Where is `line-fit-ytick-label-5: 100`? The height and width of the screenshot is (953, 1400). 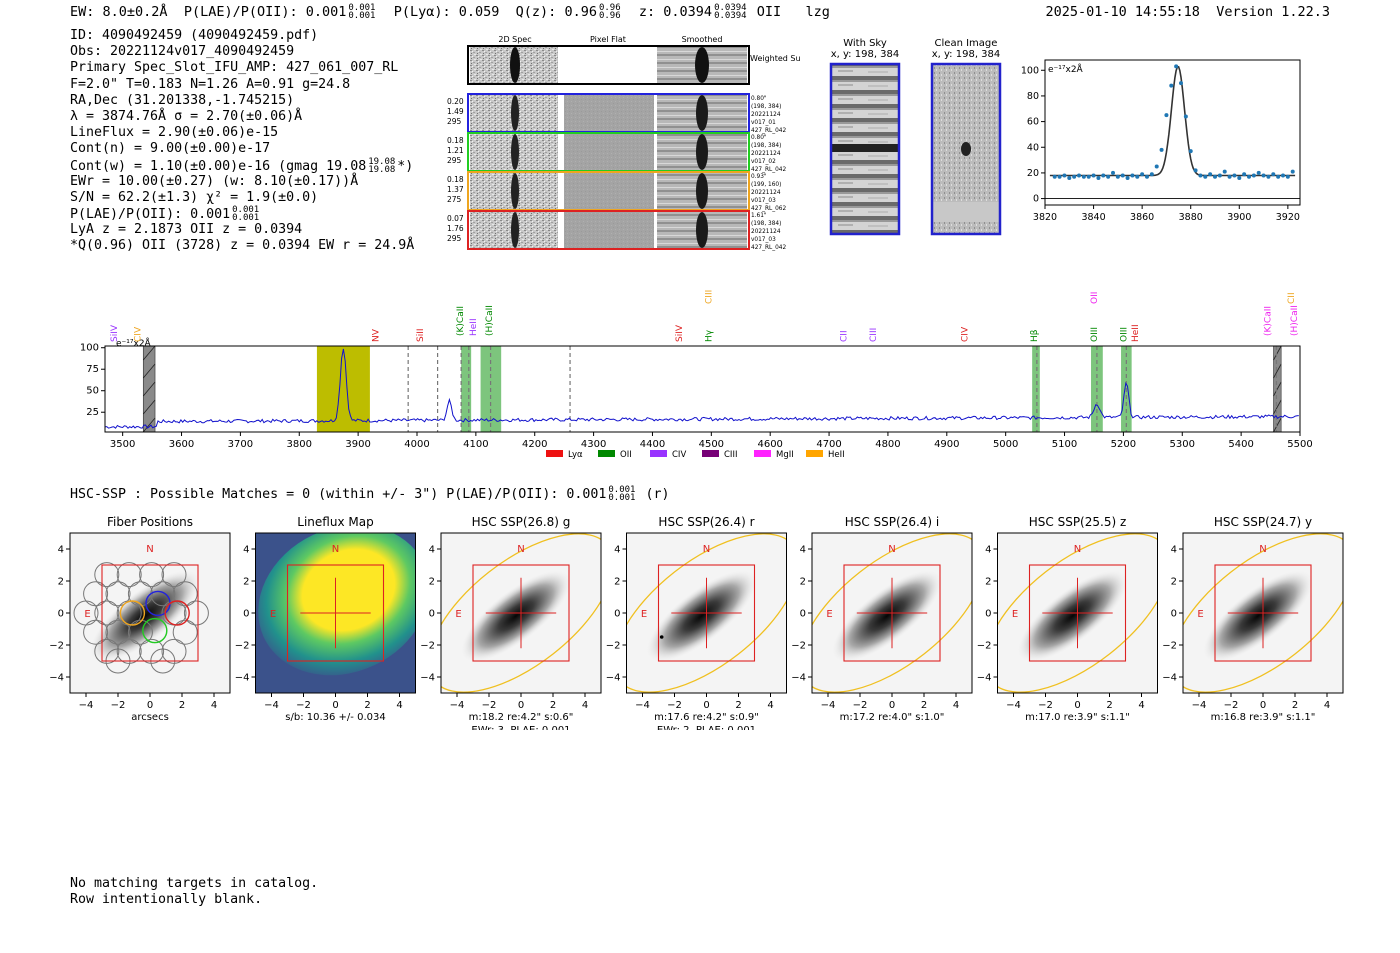 line-fit-ytick-label-5: 100 is located at coordinates (1030, 70).